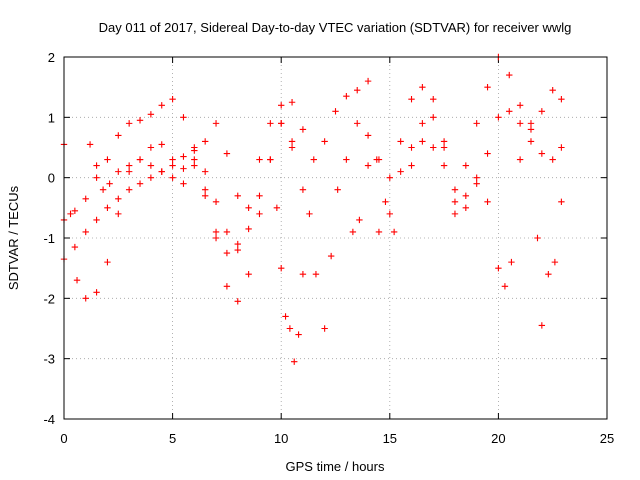  What do you see at coordinates (337, 438) in the screenshot?
I see `x-tick-labels: 0 5 10 15 20 25` at bounding box center [337, 438].